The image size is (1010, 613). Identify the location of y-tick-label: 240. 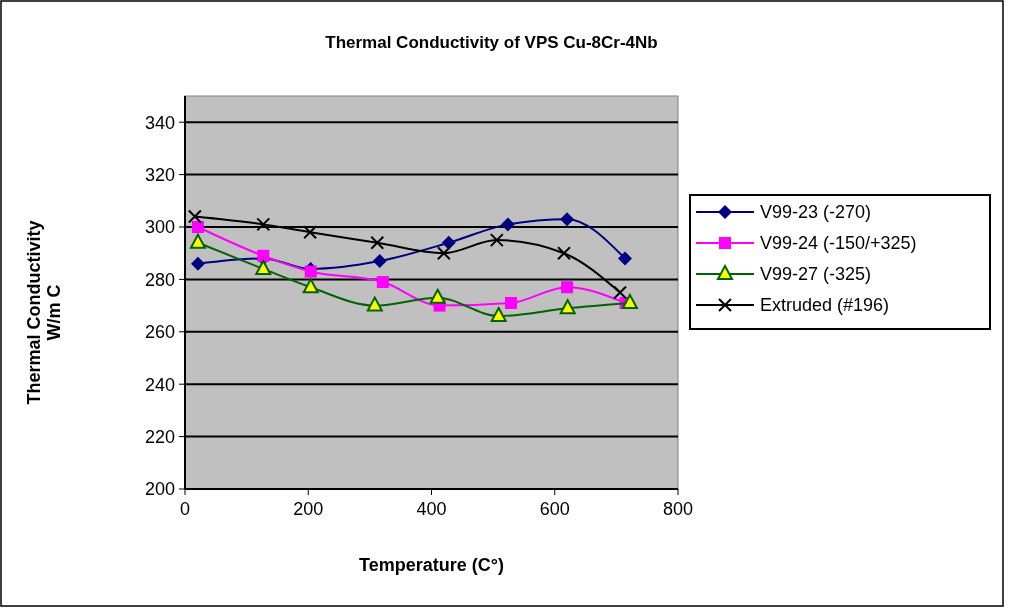
(159, 384).